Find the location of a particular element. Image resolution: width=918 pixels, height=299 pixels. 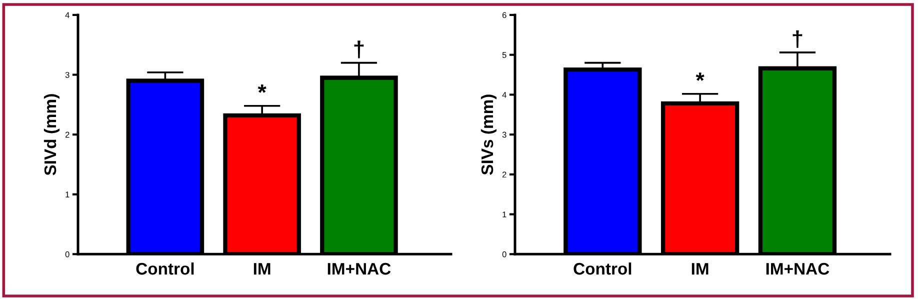

y-axis-title: SIVs (mm) is located at coordinates (488, 134).